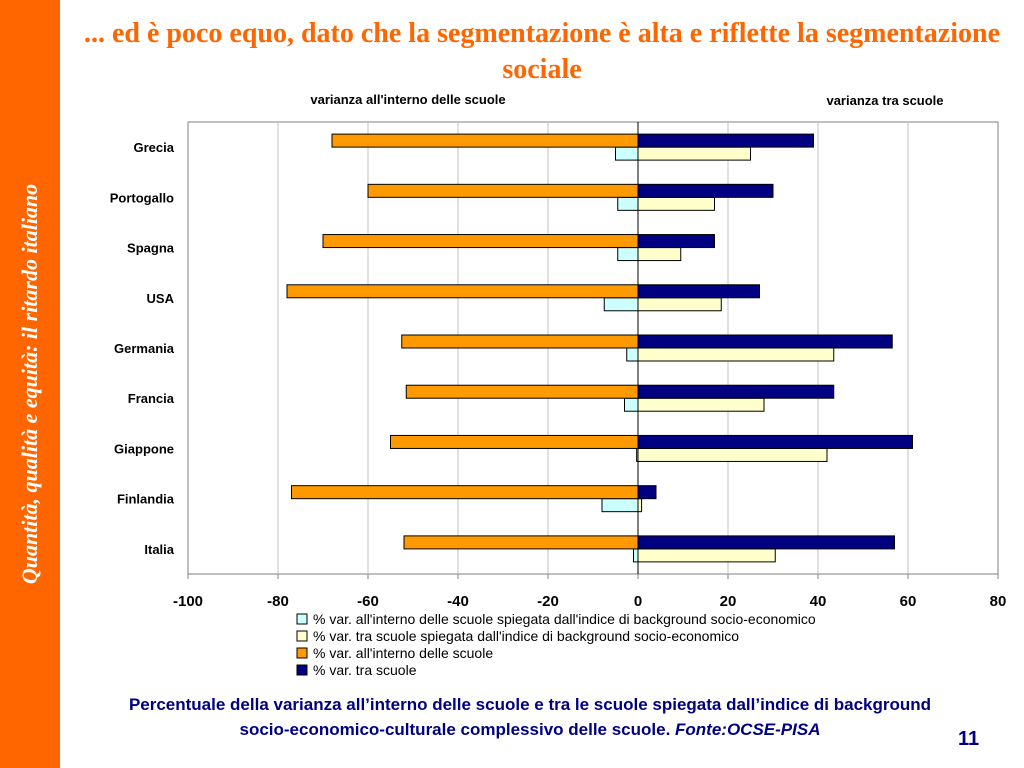  Describe the element at coordinates (969, 739) in the screenshot. I see `page-number: 11` at that location.